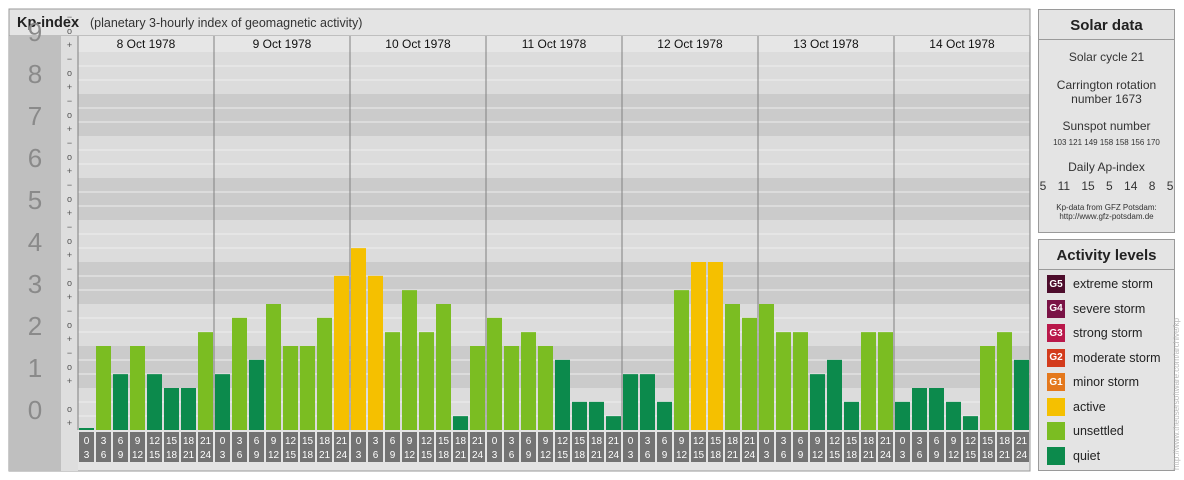 The width and height of the screenshot is (1184, 480). What do you see at coordinates (1113, 284) in the screenshot?
I see `legend-label: extreme storm` at bounding box center [1113, 284].